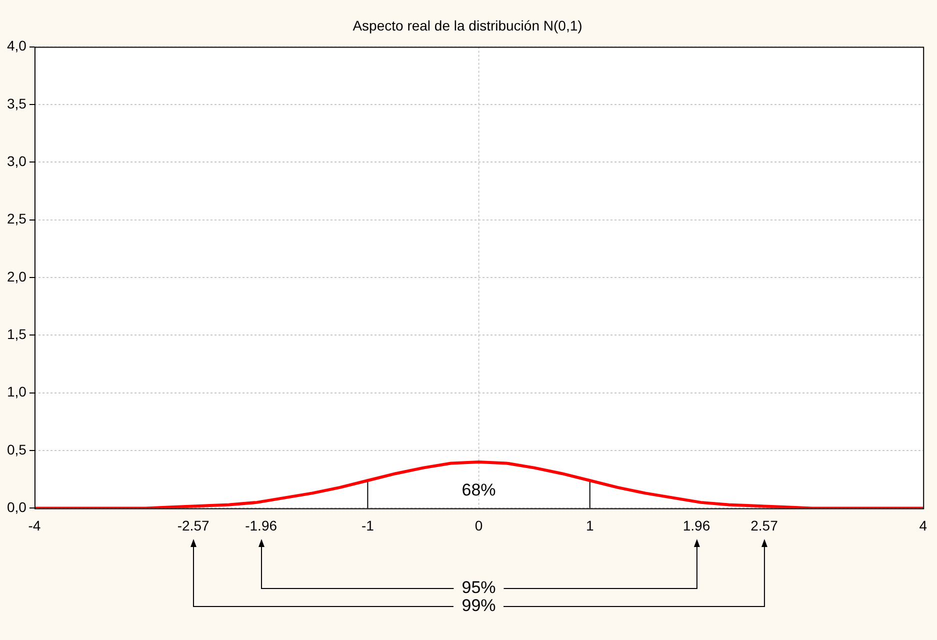  Describe the element at coordinates (16, 218) in the screenshot. I see `y-tick-label: 2,5` at that location.